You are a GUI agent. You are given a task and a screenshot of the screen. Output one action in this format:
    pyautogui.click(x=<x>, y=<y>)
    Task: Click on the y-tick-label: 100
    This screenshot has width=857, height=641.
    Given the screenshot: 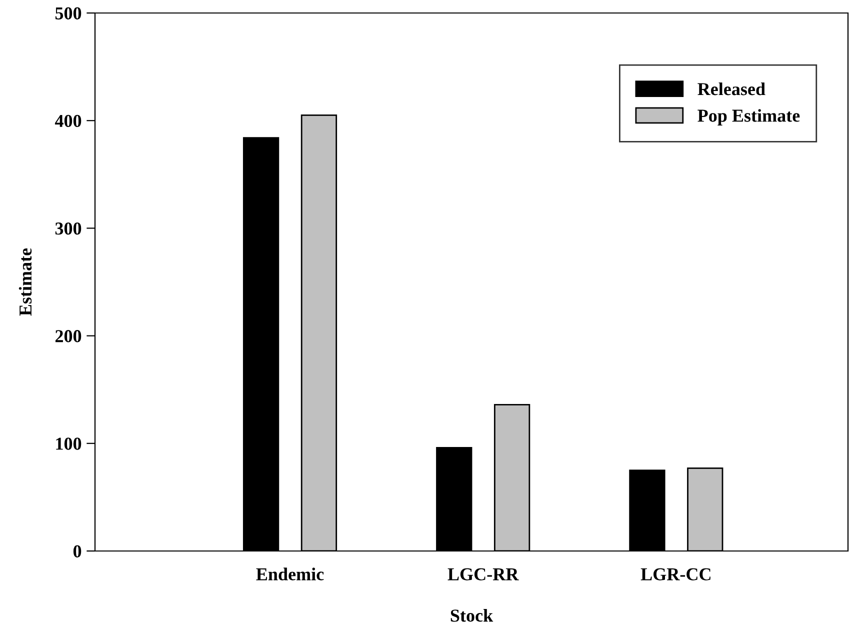 What is the action you would take?
    pyautogui.click(x=69, y=444)
    